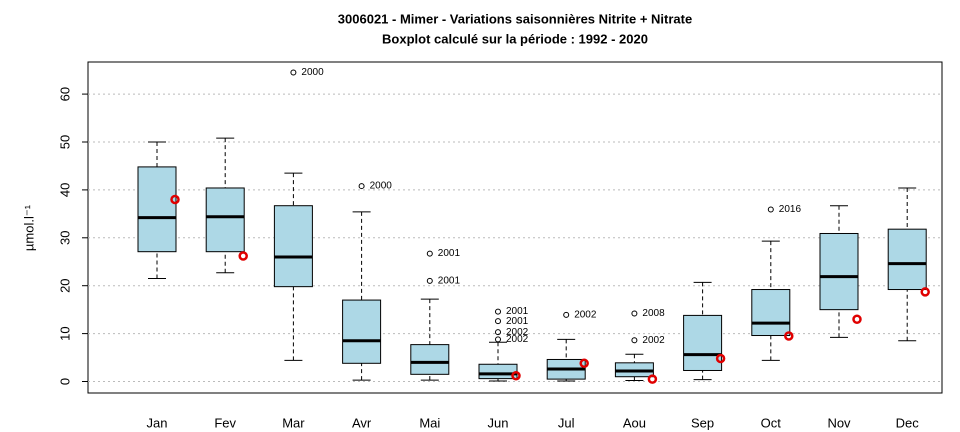 This screenshot has width=960, height=432. What do you see at coordinates (790, 209) in the screenshot?
I see `outlier-label: 2016` at bounding box center [790, 209].